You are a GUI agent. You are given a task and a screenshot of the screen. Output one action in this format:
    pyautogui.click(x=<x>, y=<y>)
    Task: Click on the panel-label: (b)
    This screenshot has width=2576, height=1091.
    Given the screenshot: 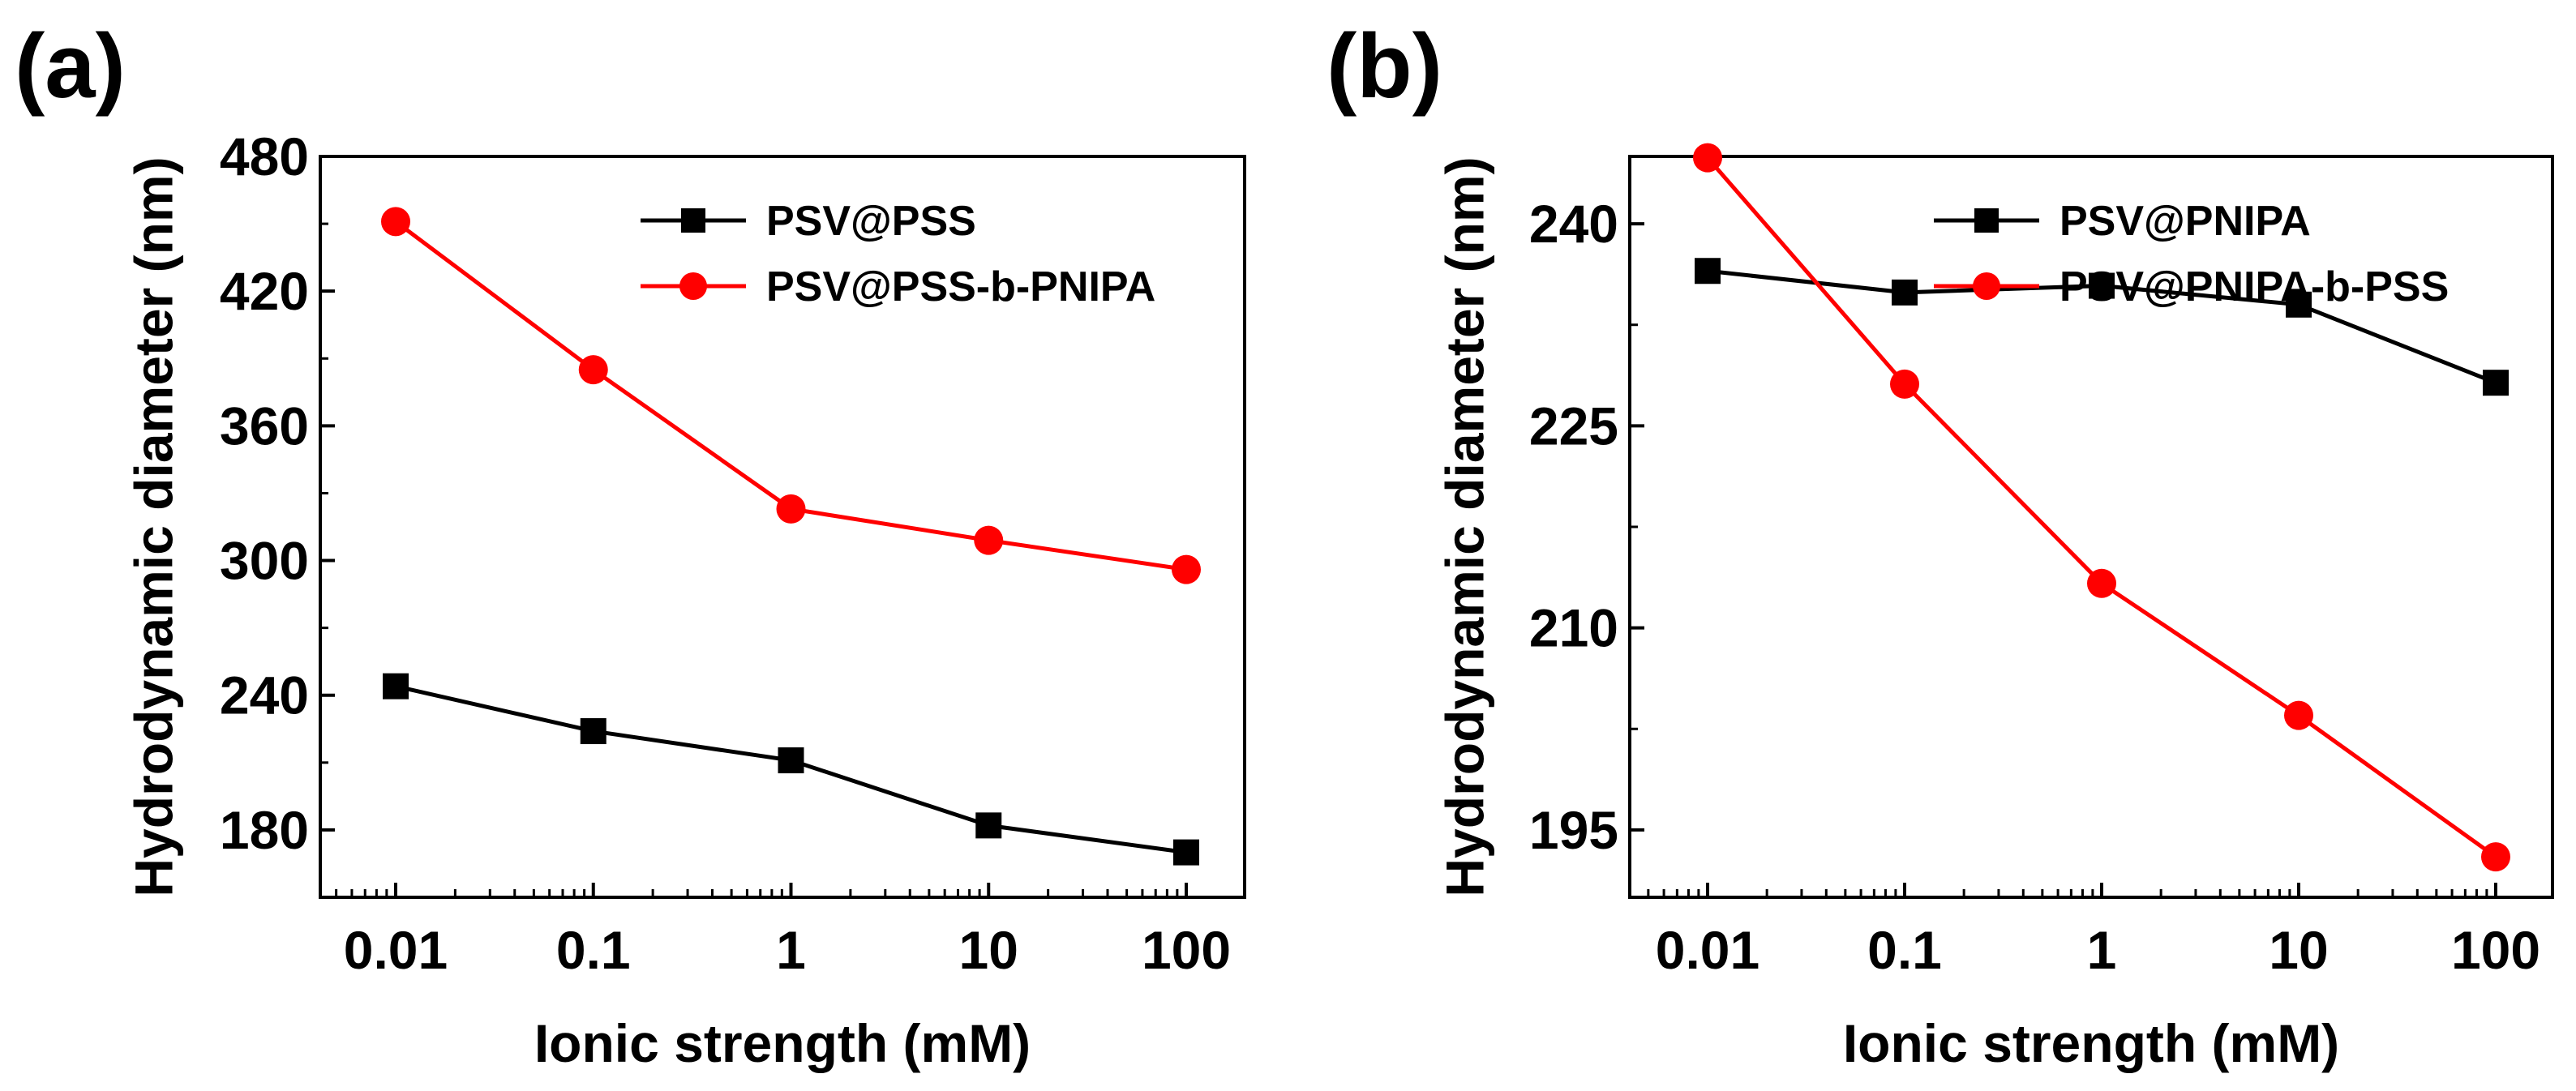 What is the action you would take?
    pyautogui.click(x=1384, y=66)
    